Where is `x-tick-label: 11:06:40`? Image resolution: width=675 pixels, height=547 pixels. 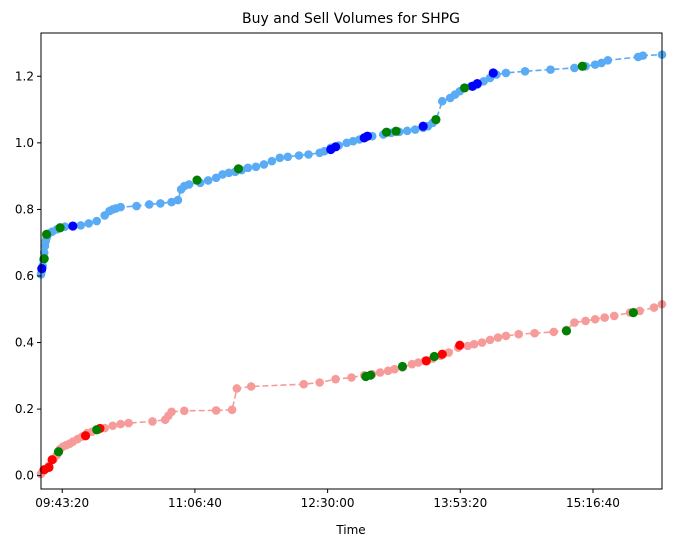 x-tick-label: 11:06:40 is located at coordinates (195, 503).